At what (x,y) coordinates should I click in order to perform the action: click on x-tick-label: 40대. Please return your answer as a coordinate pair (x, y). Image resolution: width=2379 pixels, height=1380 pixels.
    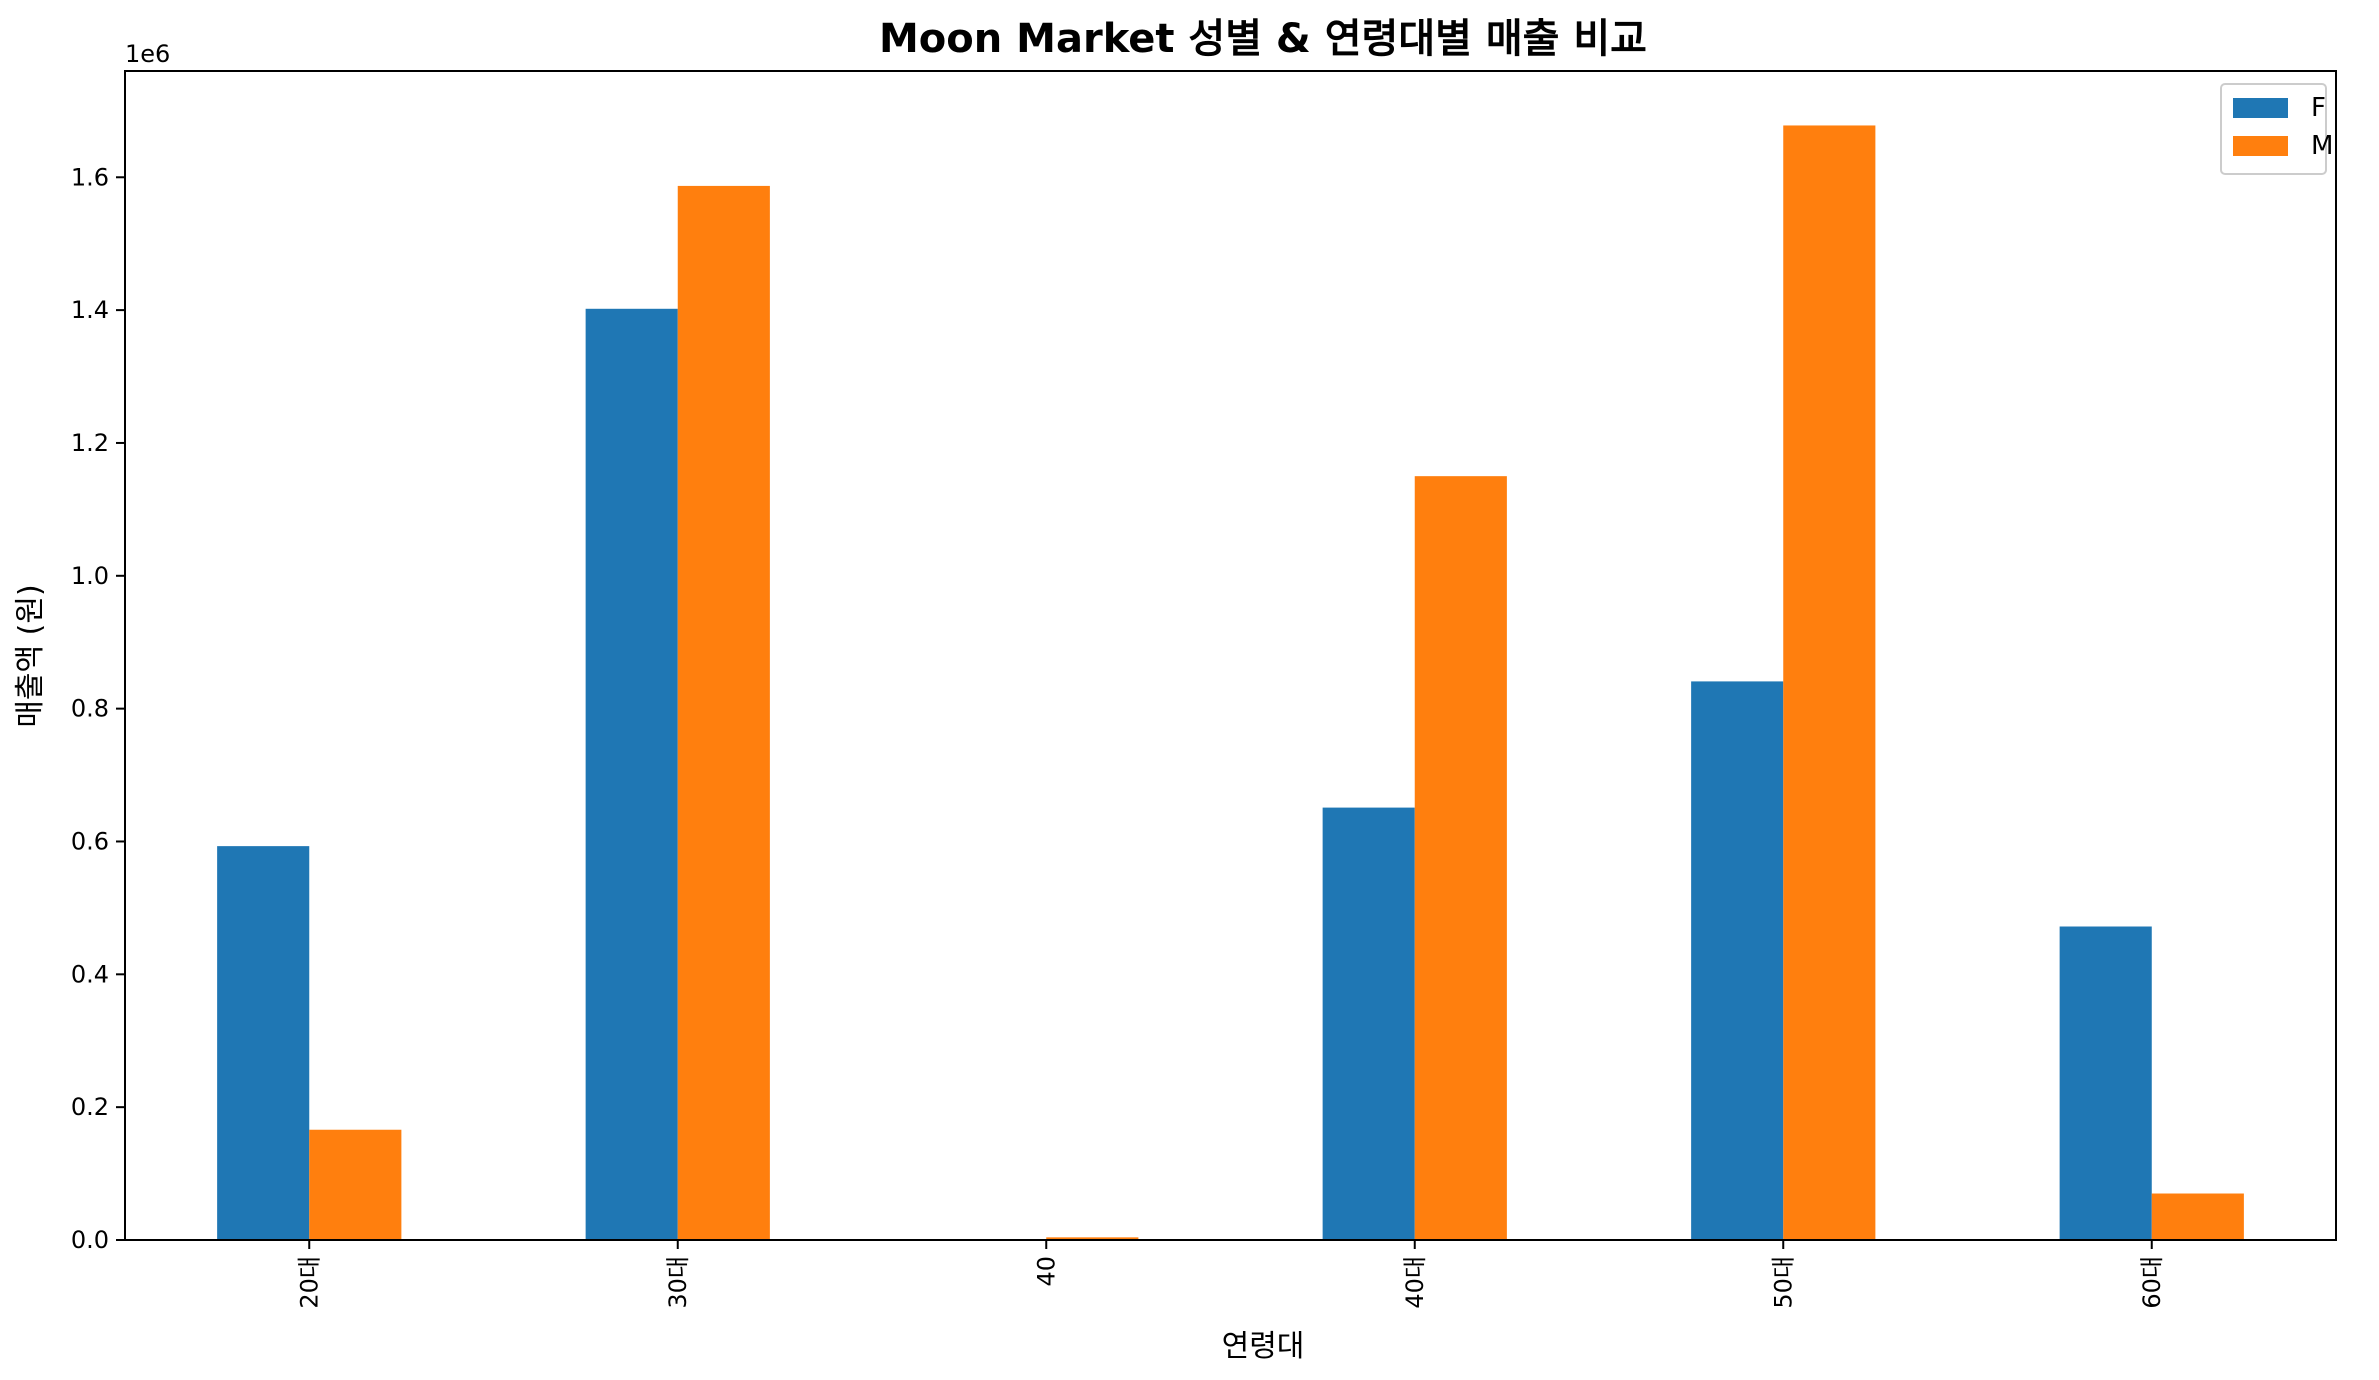
    Looking at the image, I should click on (1415, 1282).